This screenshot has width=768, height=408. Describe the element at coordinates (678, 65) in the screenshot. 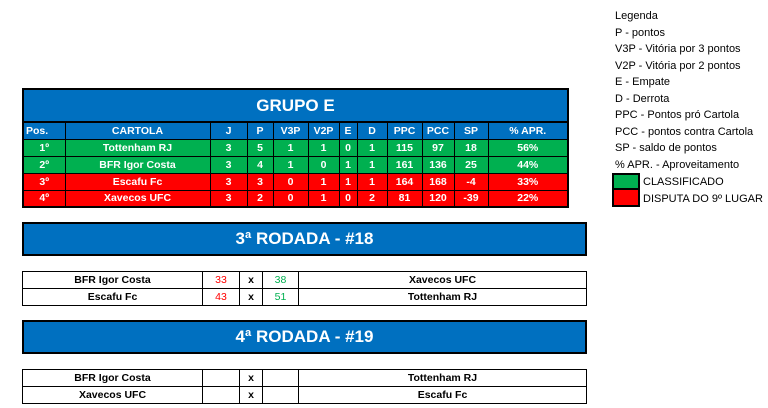

I see `legend-line: V2P - Vitória por 2 pontos` at that location.